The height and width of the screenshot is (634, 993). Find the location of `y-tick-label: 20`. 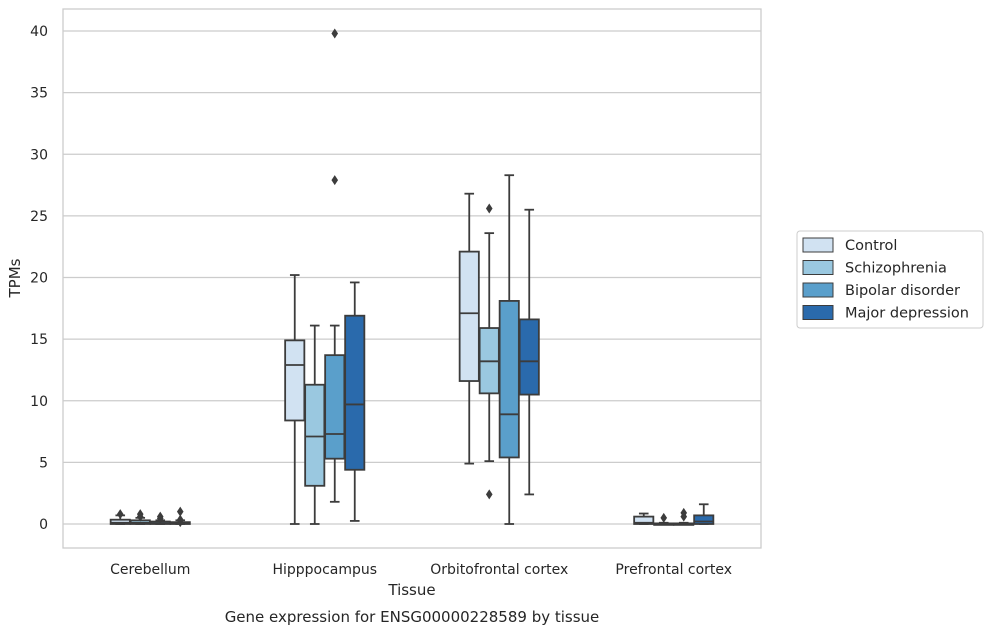

y-tick-label: 20 is located at coordinates (39, 279).